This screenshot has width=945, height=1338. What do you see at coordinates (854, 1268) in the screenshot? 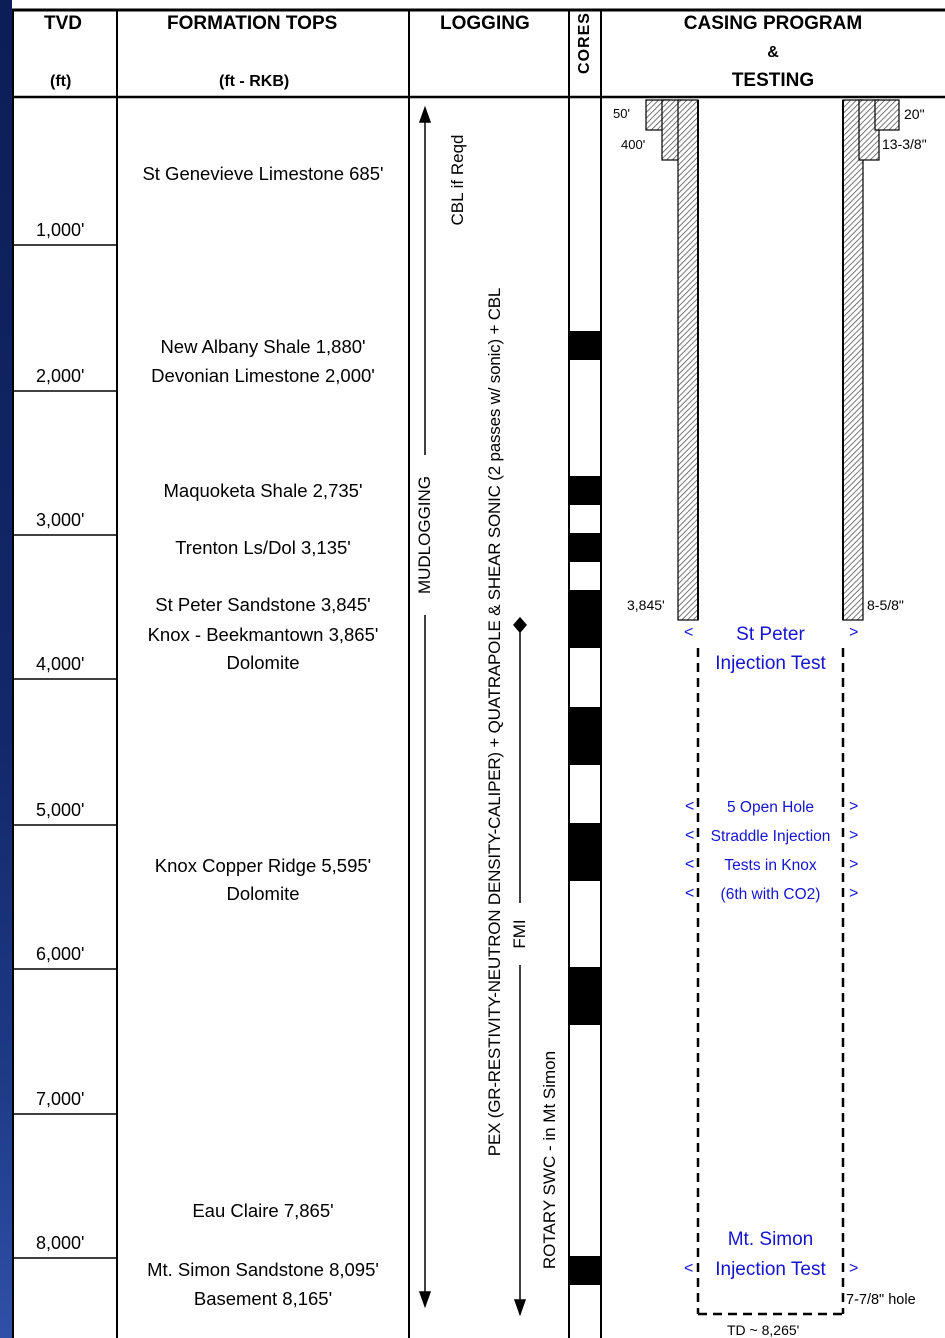
I see `mt-simon-arrow-right: >` at bounding box center [854, 1268].